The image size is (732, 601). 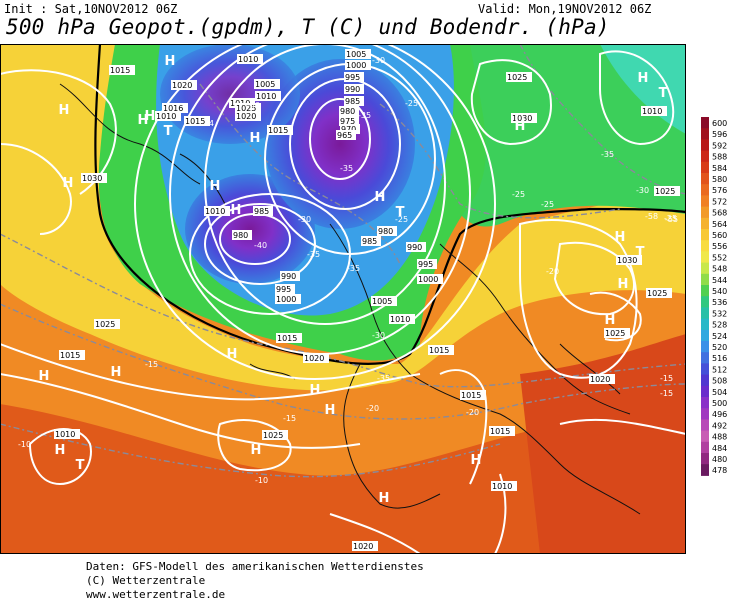 I want to click on pressure-label: 970, so click(x=348, y=129).